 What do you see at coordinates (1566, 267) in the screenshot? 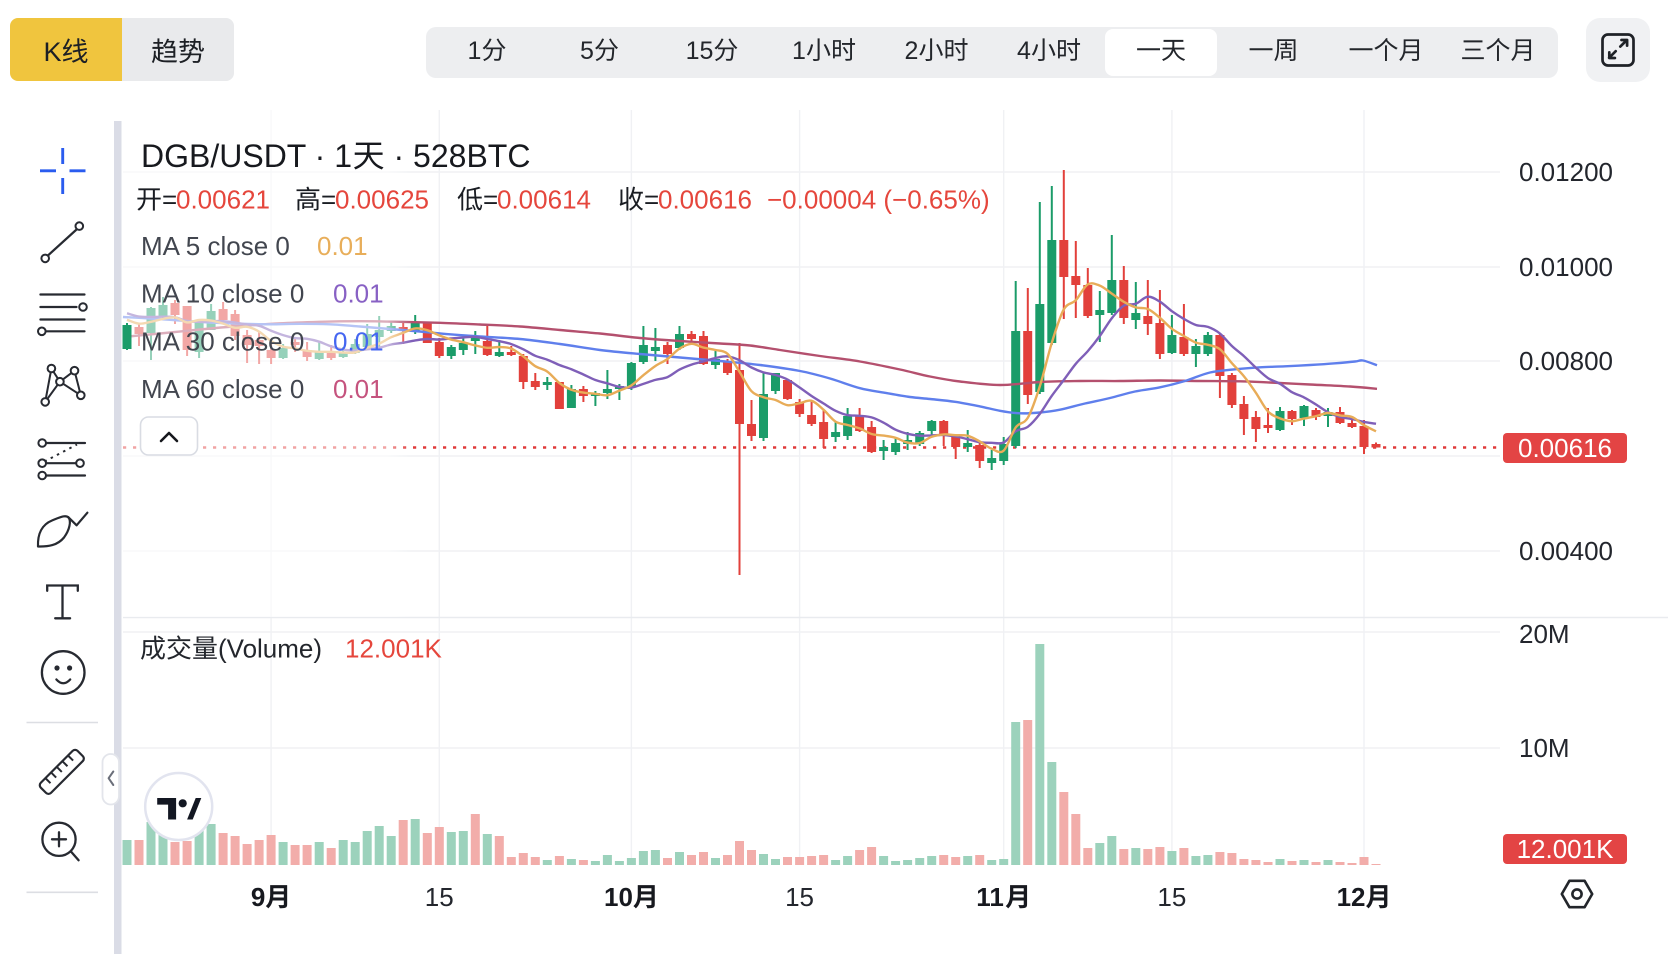
I see `svg-text: 0.01000` at bounding box center [1566, 267].